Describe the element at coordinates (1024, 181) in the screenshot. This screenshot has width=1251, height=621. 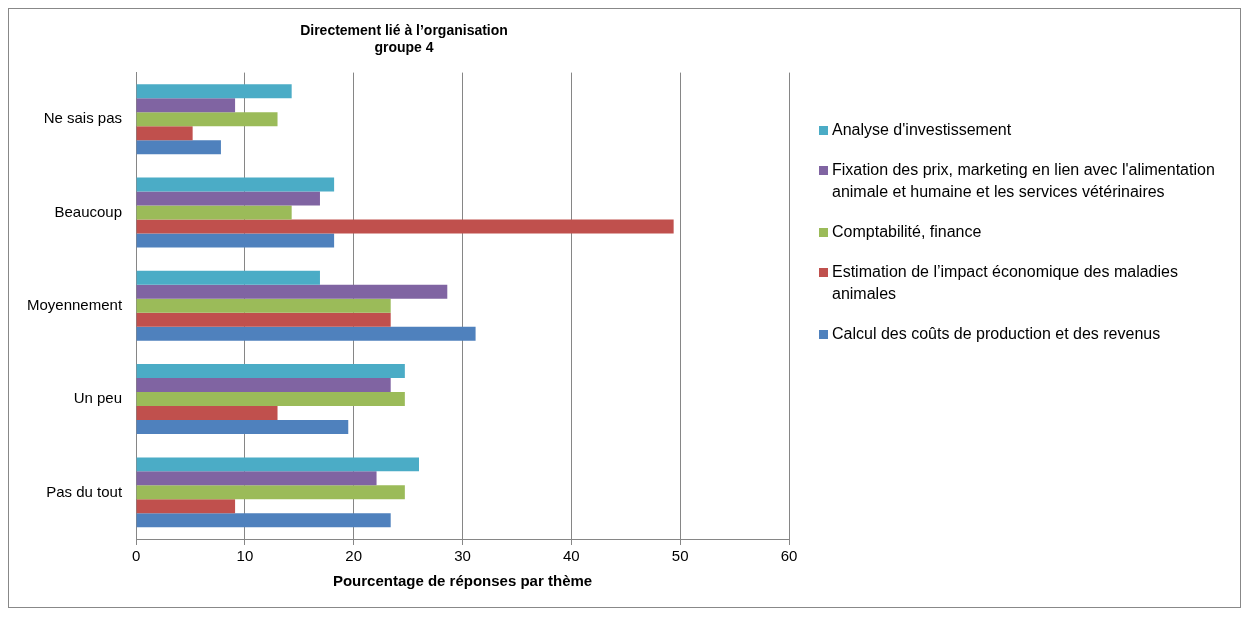
I see `legend-label: Fixation des prix, marketing en lien avec l'alimentation animale et humaine et les services vétérinaires` at that location.